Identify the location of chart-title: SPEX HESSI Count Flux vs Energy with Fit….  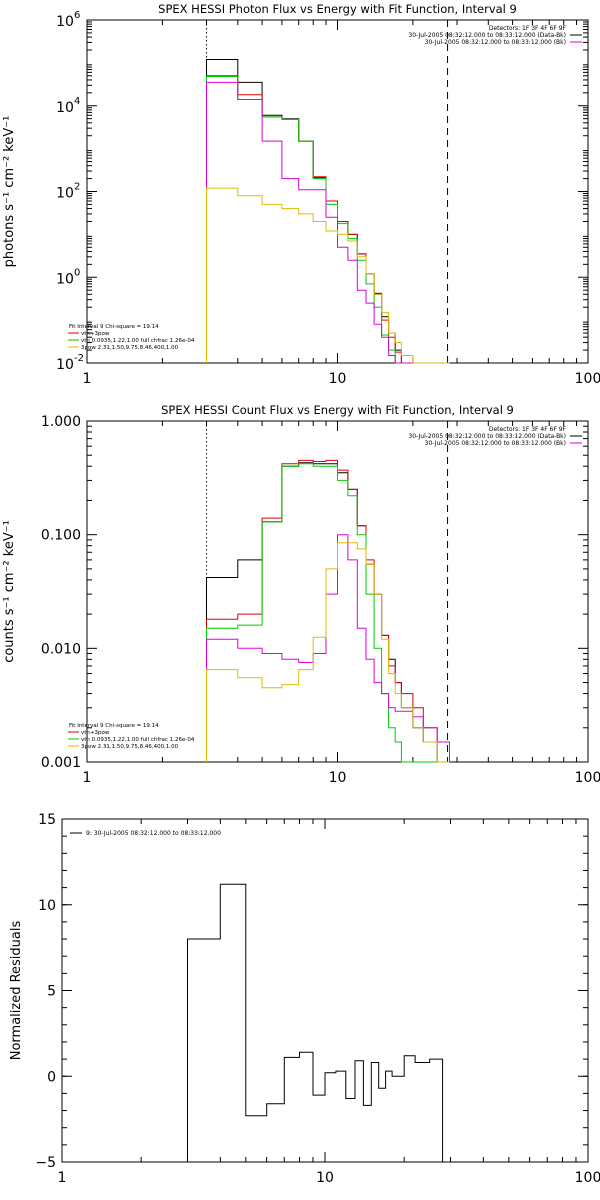
(337, 410).